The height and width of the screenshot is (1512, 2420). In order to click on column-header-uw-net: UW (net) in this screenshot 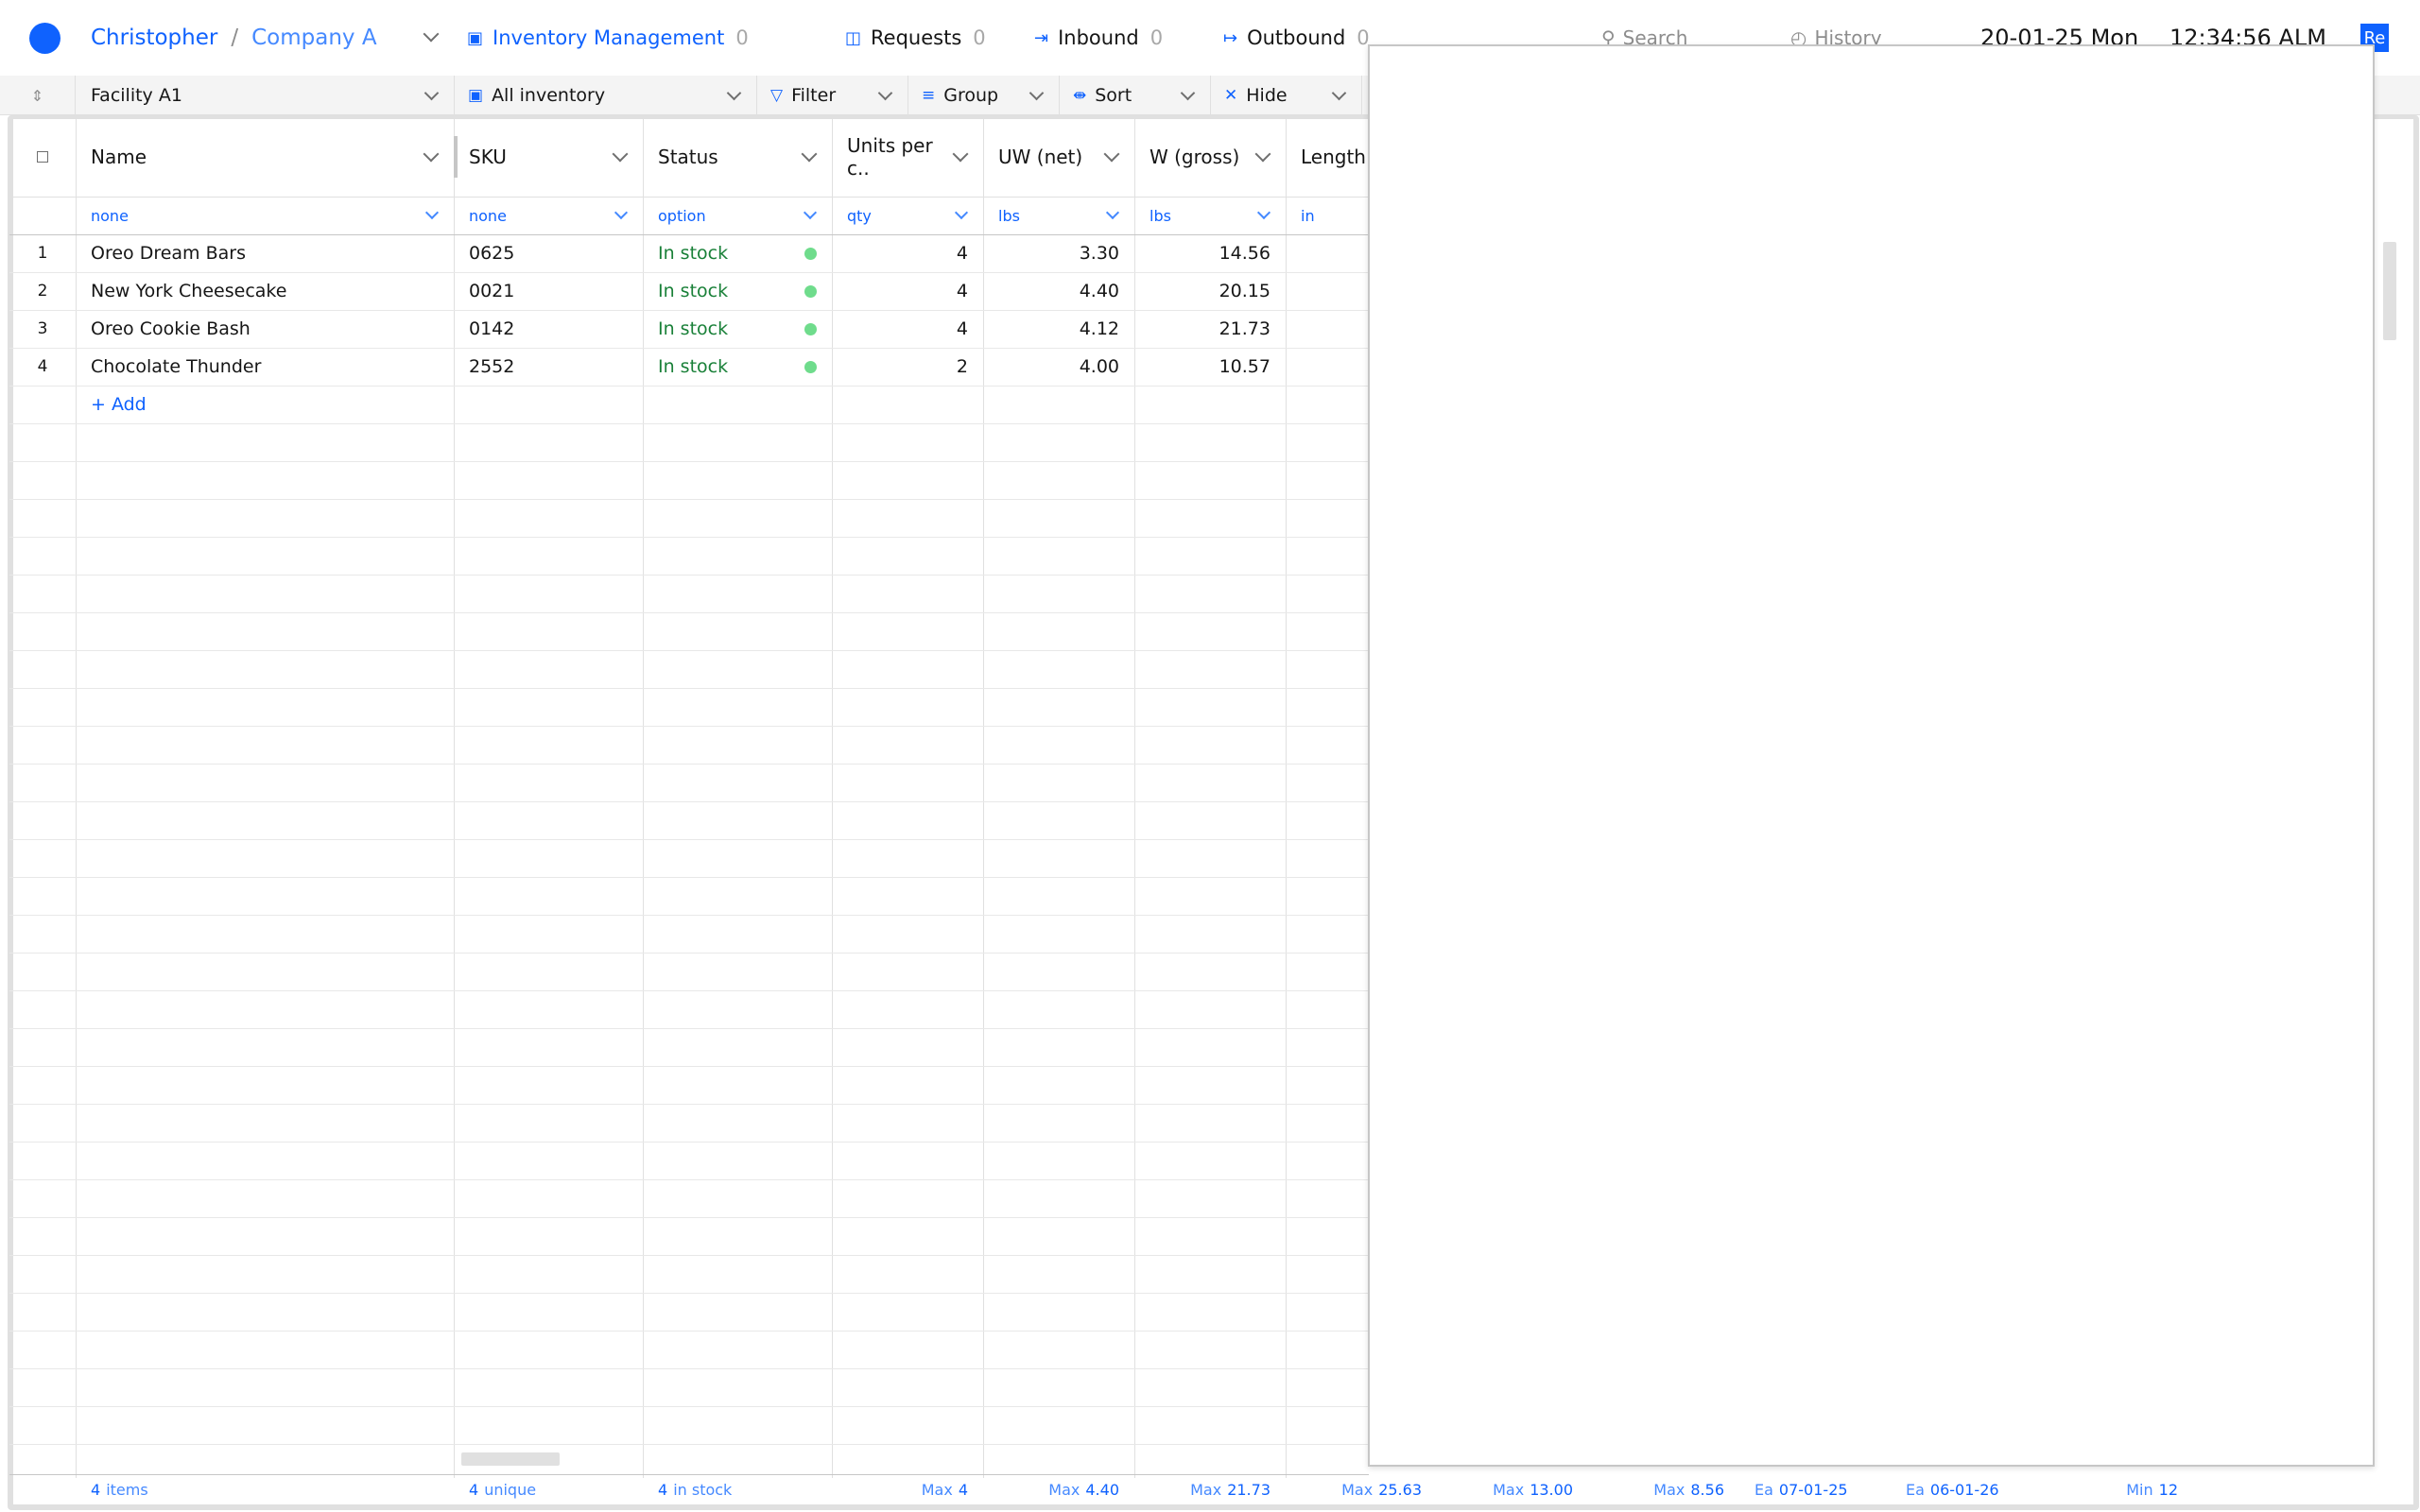, I will do `click(1064, 157)`.